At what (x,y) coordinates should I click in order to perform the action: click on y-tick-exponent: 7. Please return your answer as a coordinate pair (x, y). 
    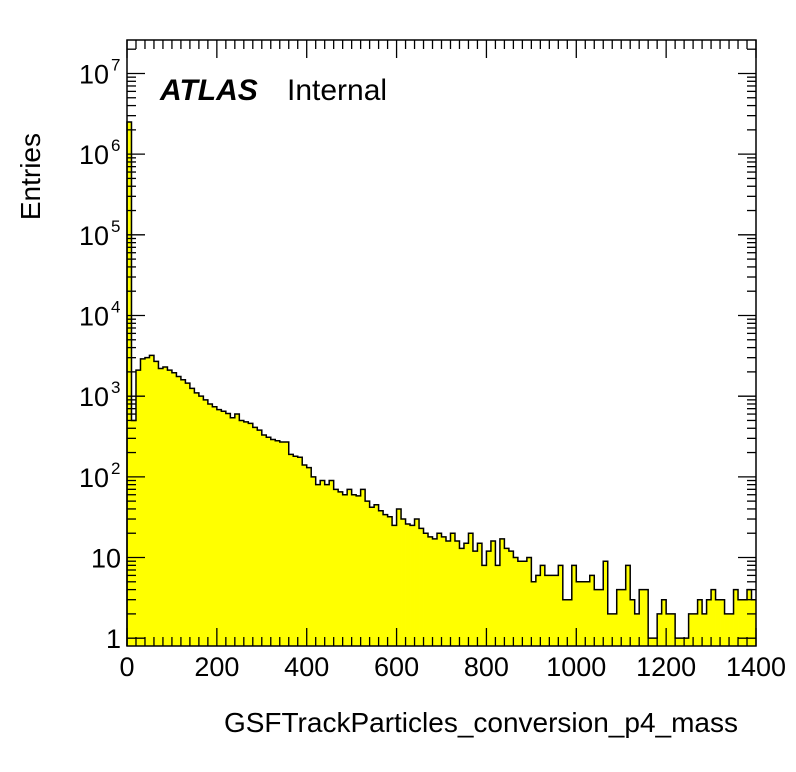
    Looking at the image, I should click on (115, 64).